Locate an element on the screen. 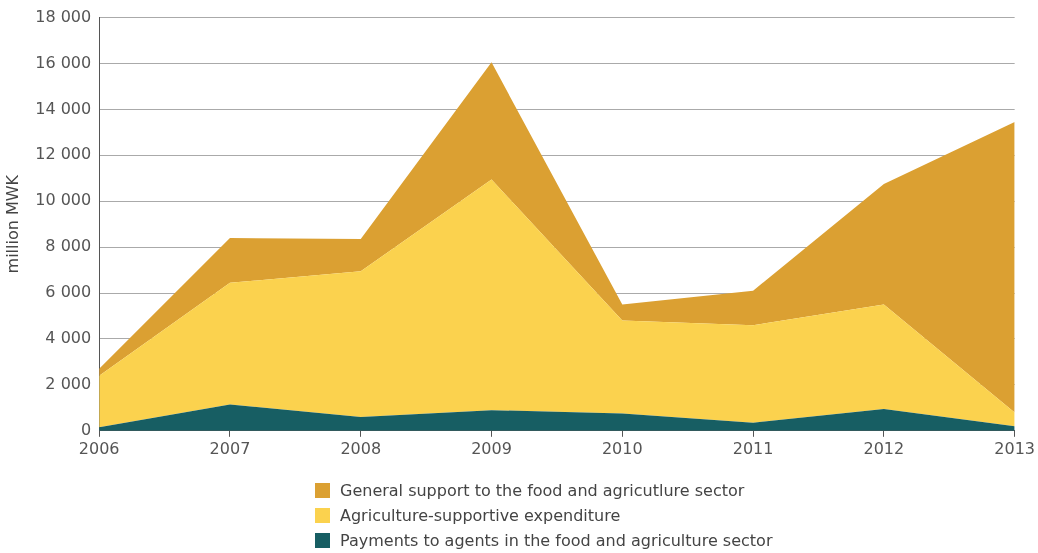 This screenshot has height=553, width=1038. x-tick-label: 2010 is located at coordinates (622, 448).